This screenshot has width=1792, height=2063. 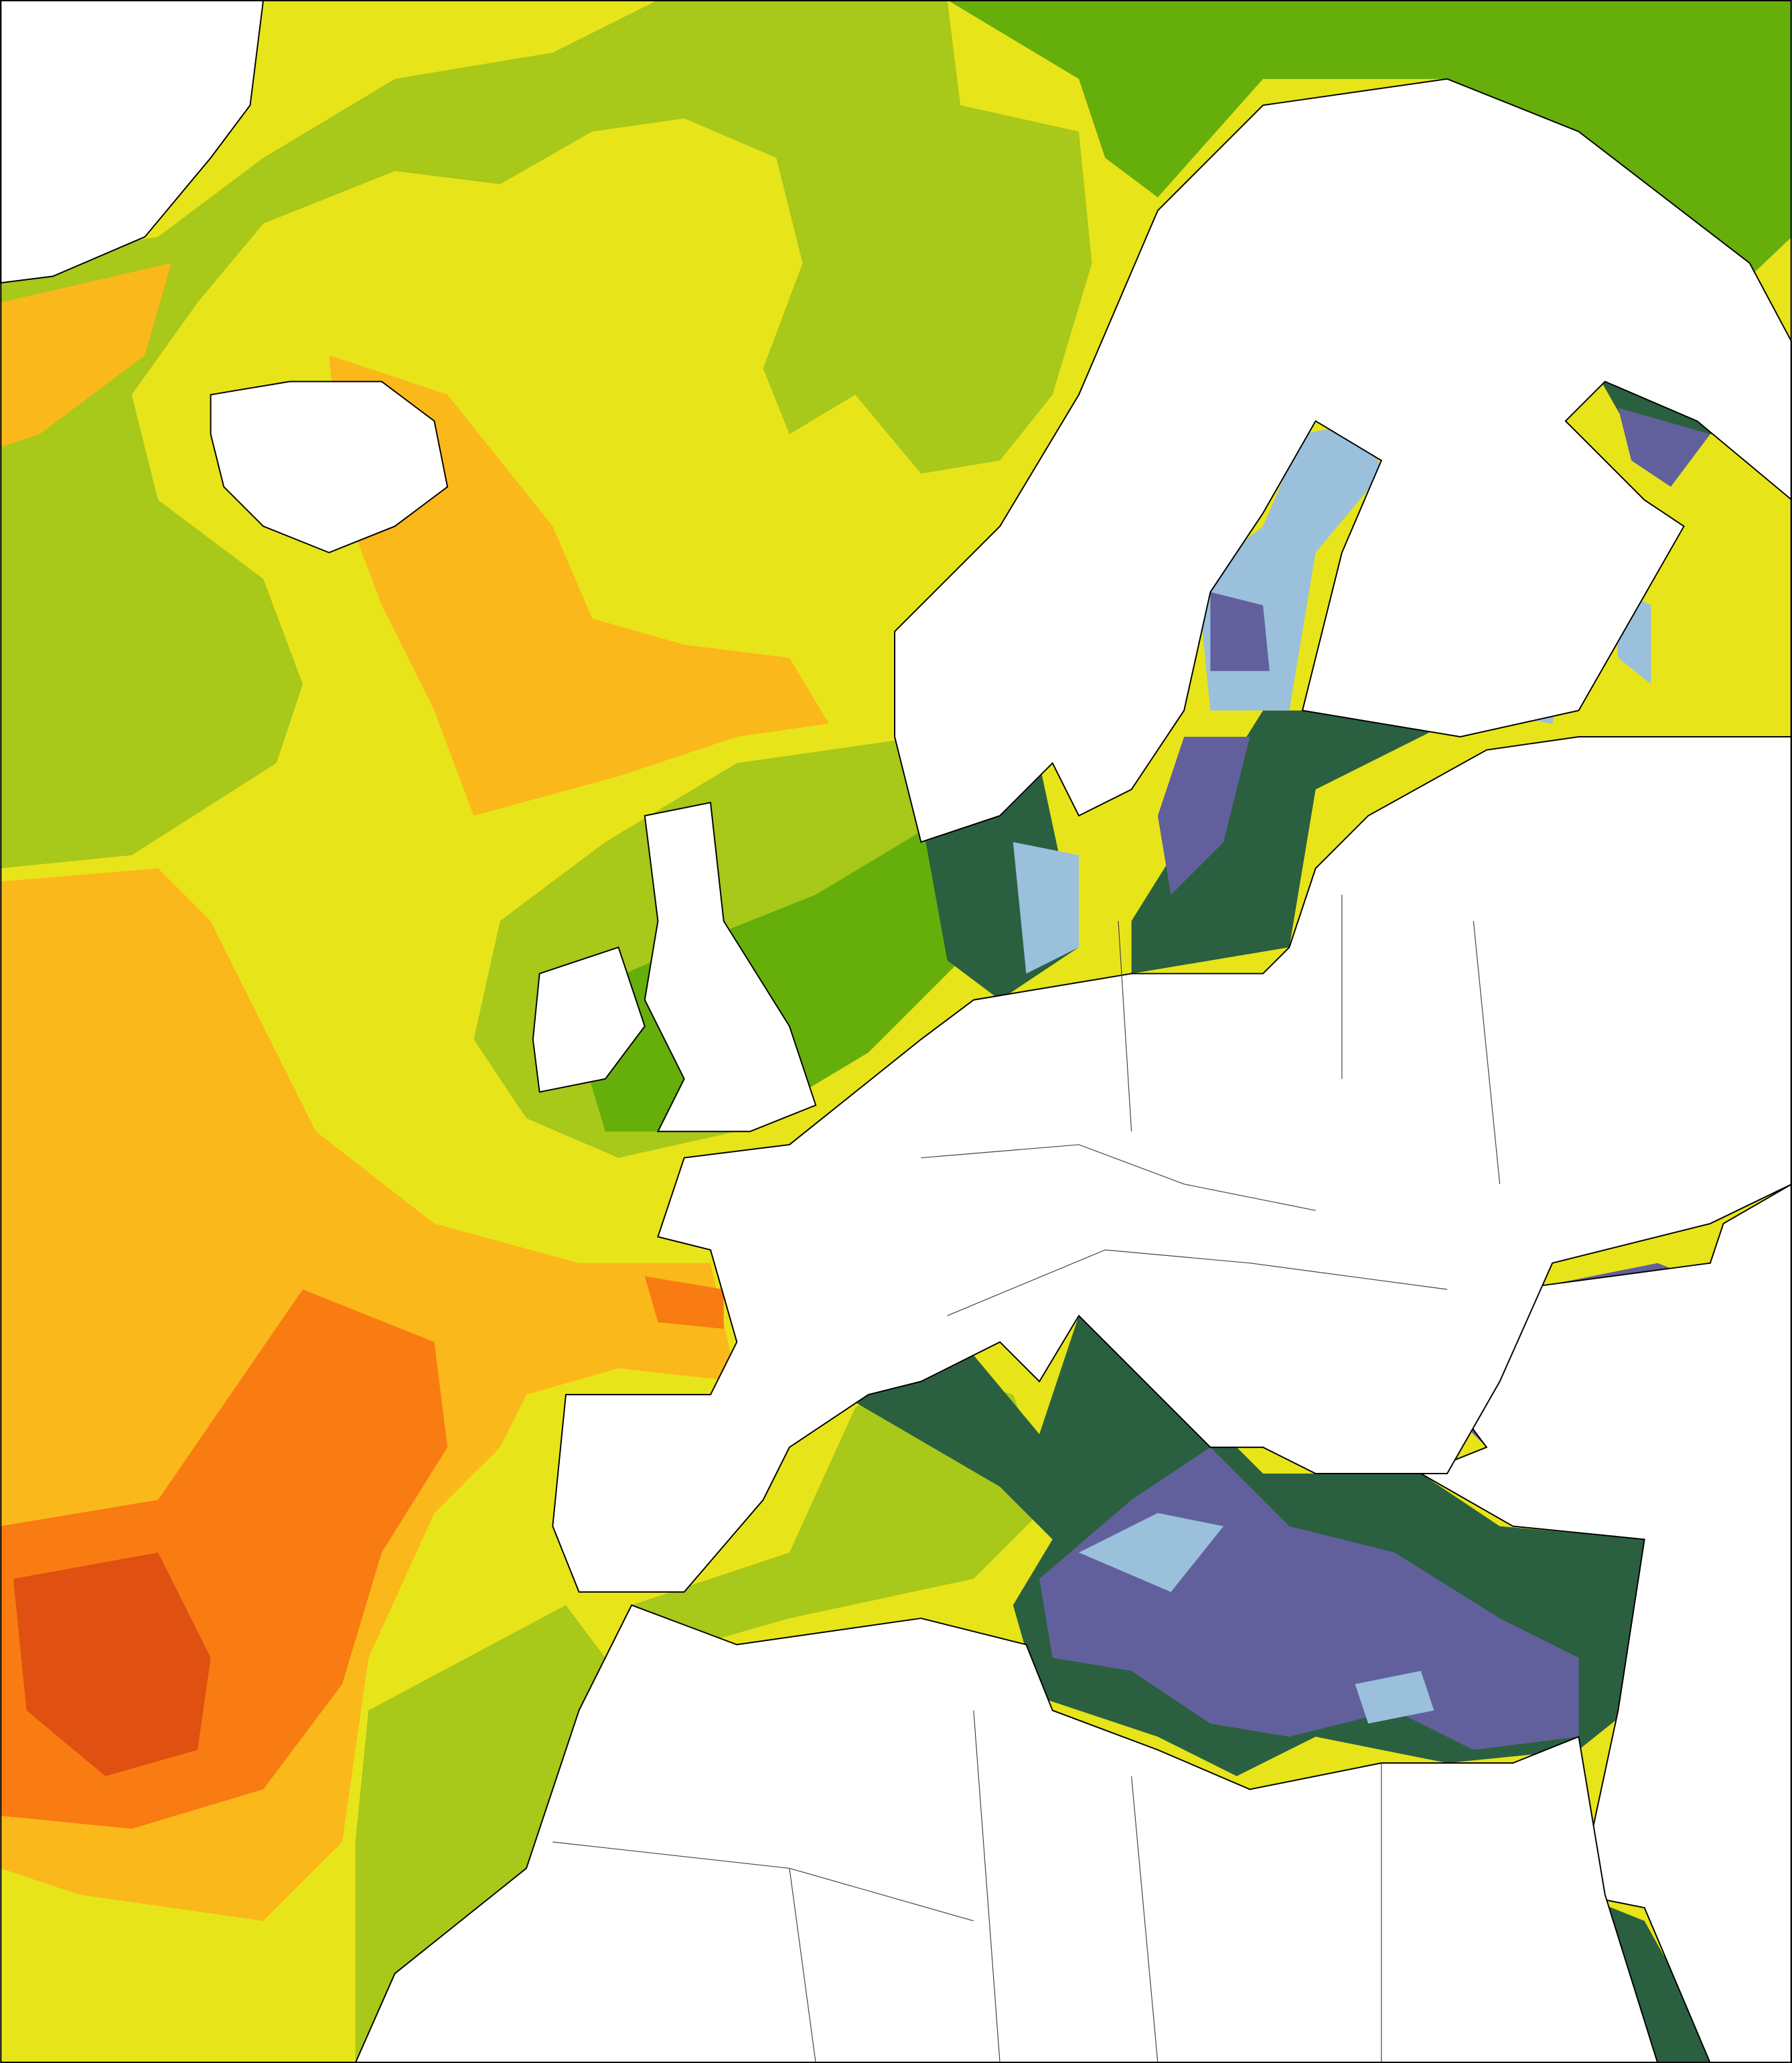 What do you see at coordinates (132, 142) in the screenshot?
I see `greenland` at bounding box center [132, 142].